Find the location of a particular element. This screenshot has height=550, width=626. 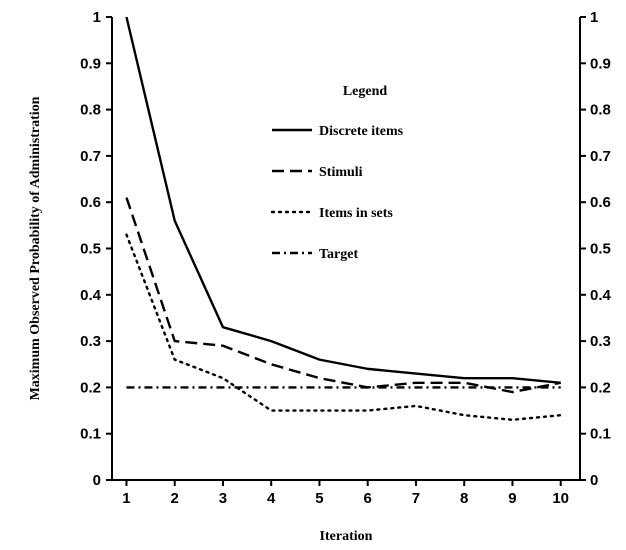

x-tick-label: 4 is located at coordinates (271, 498).